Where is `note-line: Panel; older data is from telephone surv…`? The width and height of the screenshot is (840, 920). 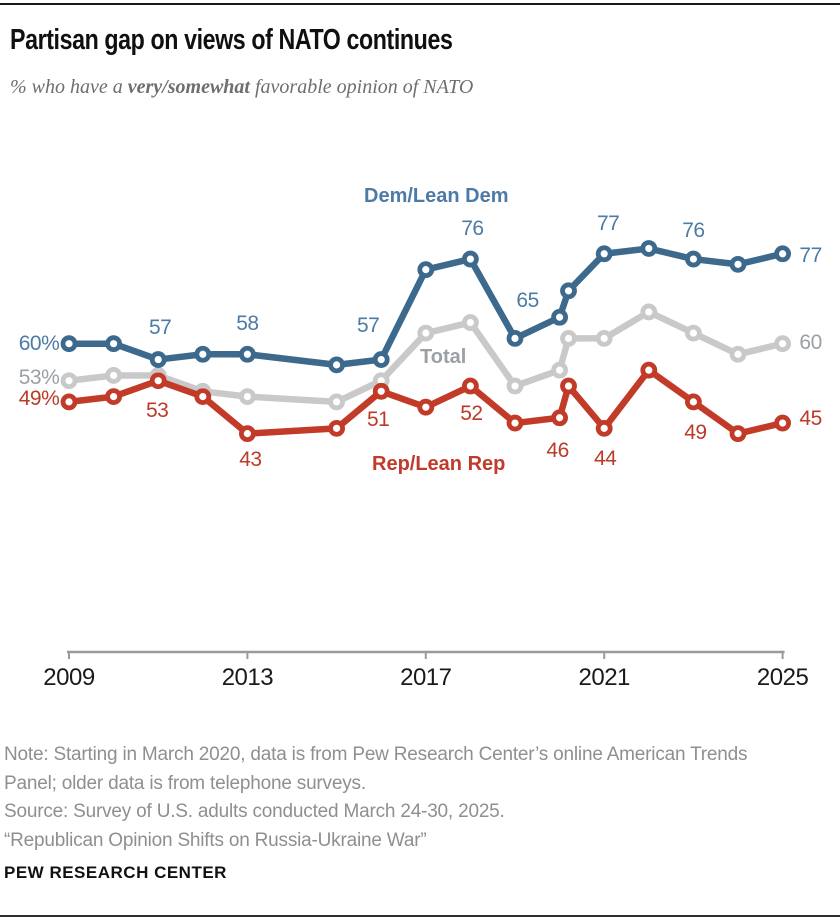
note-line: Panel; older data is from telephone surv… is located at coordinates (185, 783).